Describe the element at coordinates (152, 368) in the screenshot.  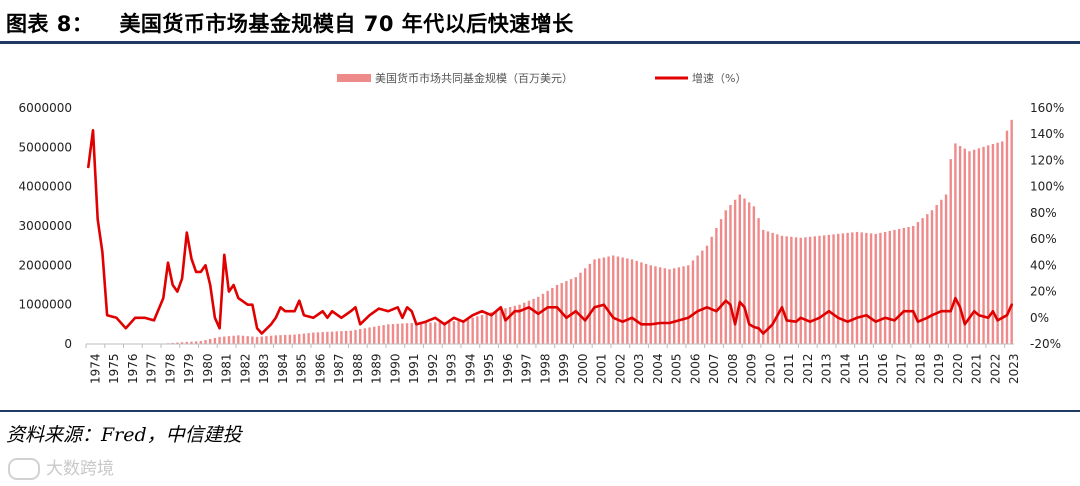
I see `x-tick-label: 1977` at that location.